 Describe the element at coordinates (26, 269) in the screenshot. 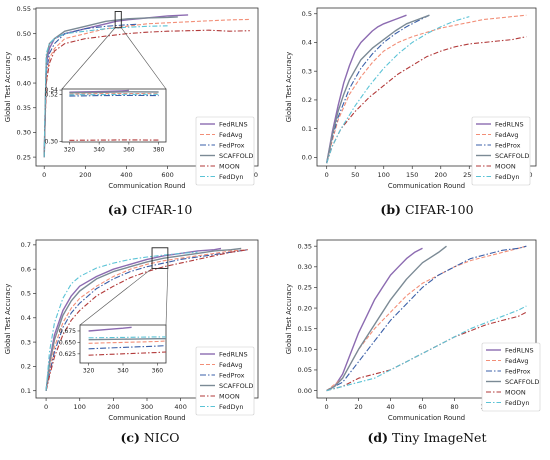

I see `y-tick-label: 0.6` at that location.